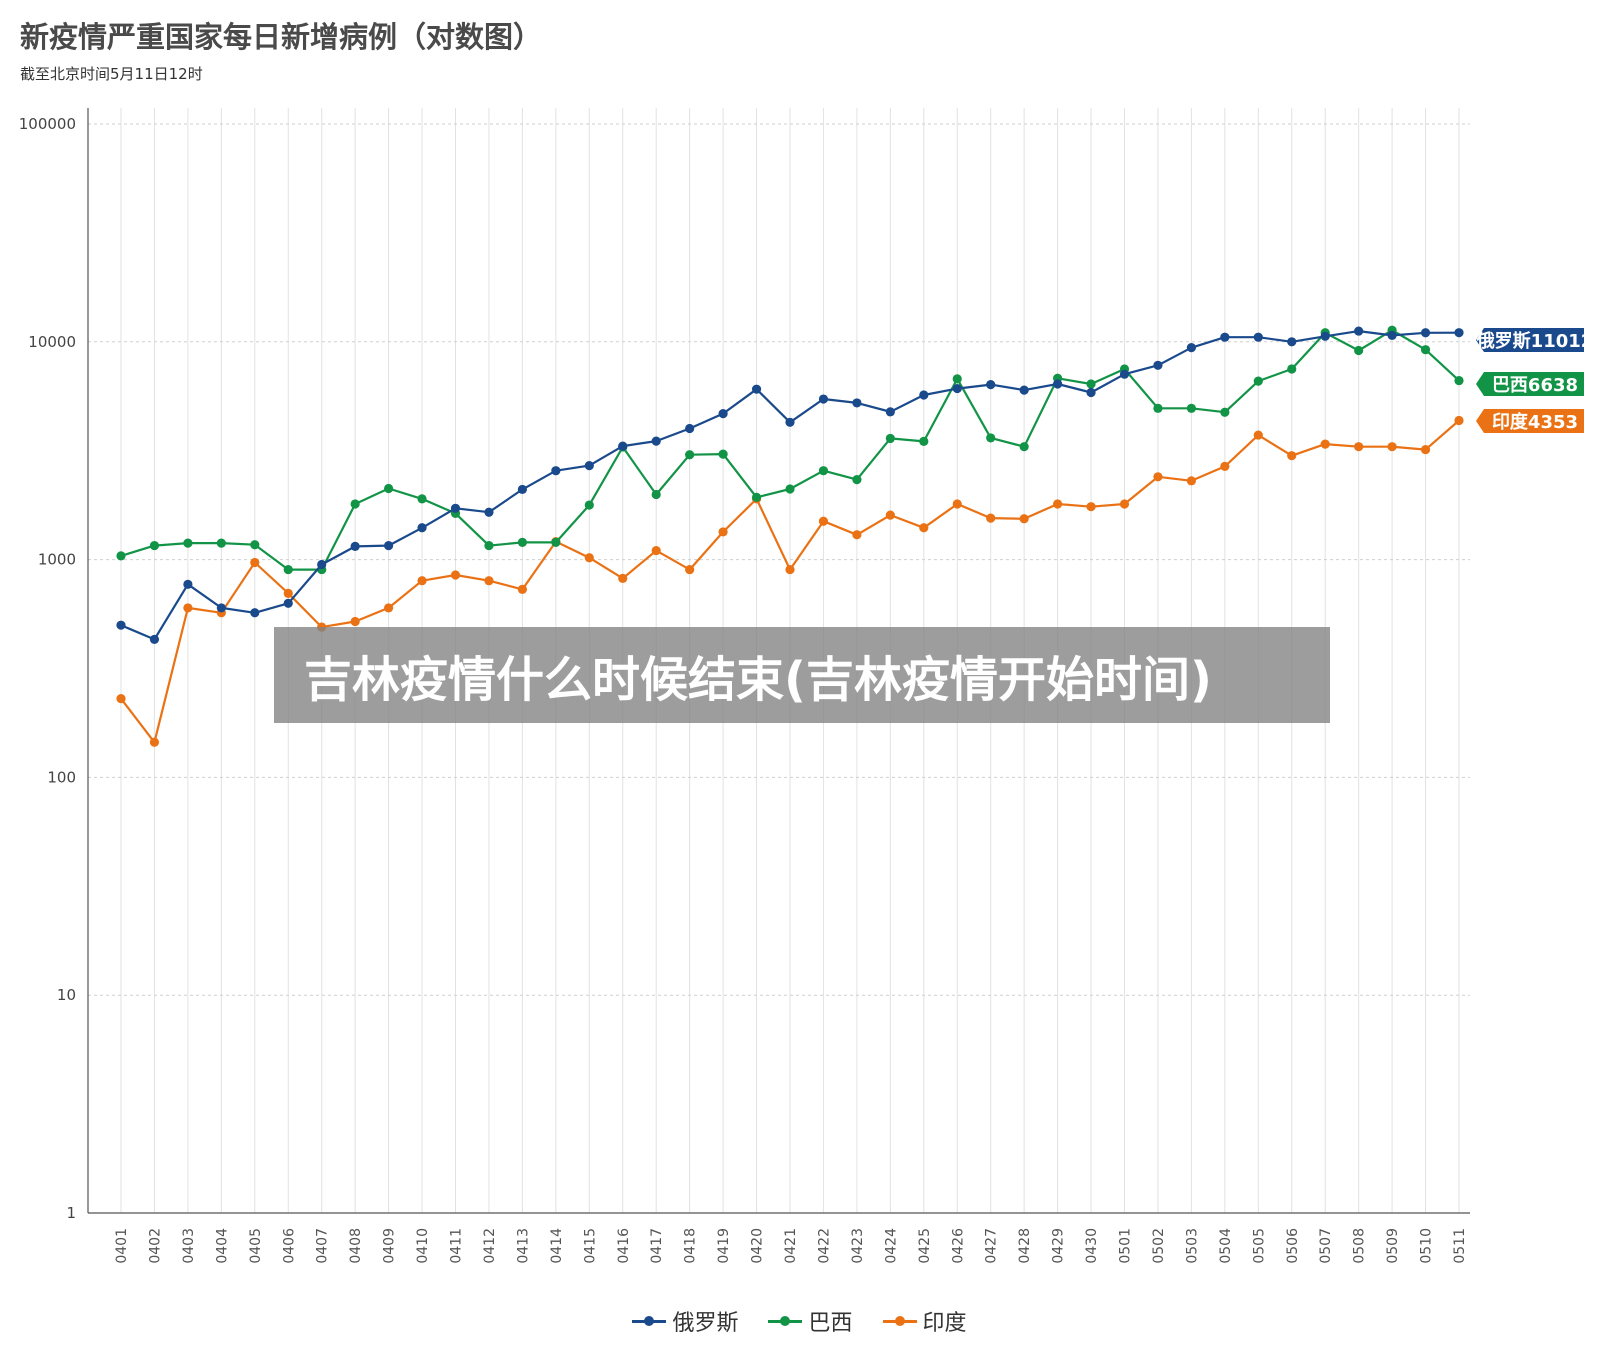  What do you see at coordinates (61, 777) in the screenshot?
I see `y-tick-label: 100` at bounding box center [61, 777].